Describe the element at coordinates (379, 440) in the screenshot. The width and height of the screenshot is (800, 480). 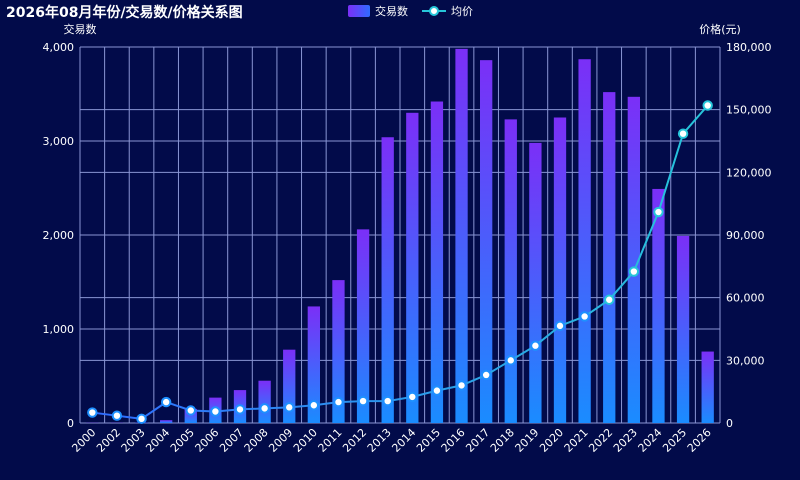
I see `x-tick-label: 2013` at that location.